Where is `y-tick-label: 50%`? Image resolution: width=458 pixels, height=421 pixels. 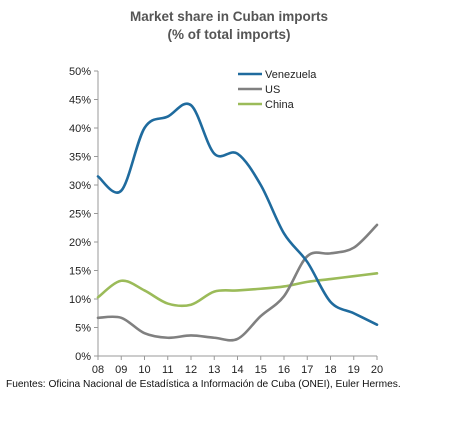
y-tick-label: 50% is located at coordinates (80, 72).